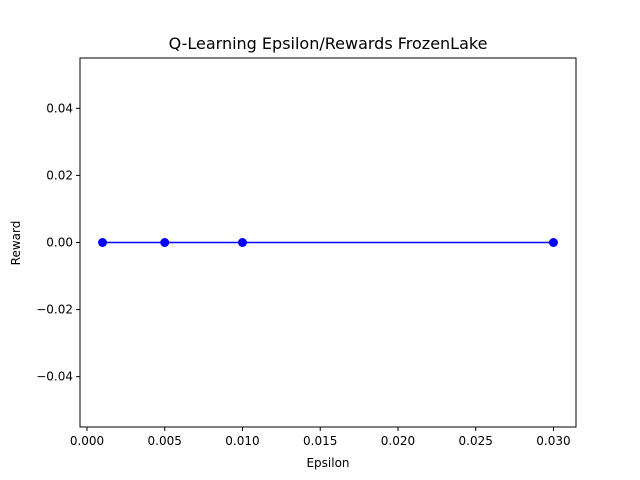  Describe the element at coordinates (59, 175) in the screenshot. I see `y-tick-label: 0.02` at that location.